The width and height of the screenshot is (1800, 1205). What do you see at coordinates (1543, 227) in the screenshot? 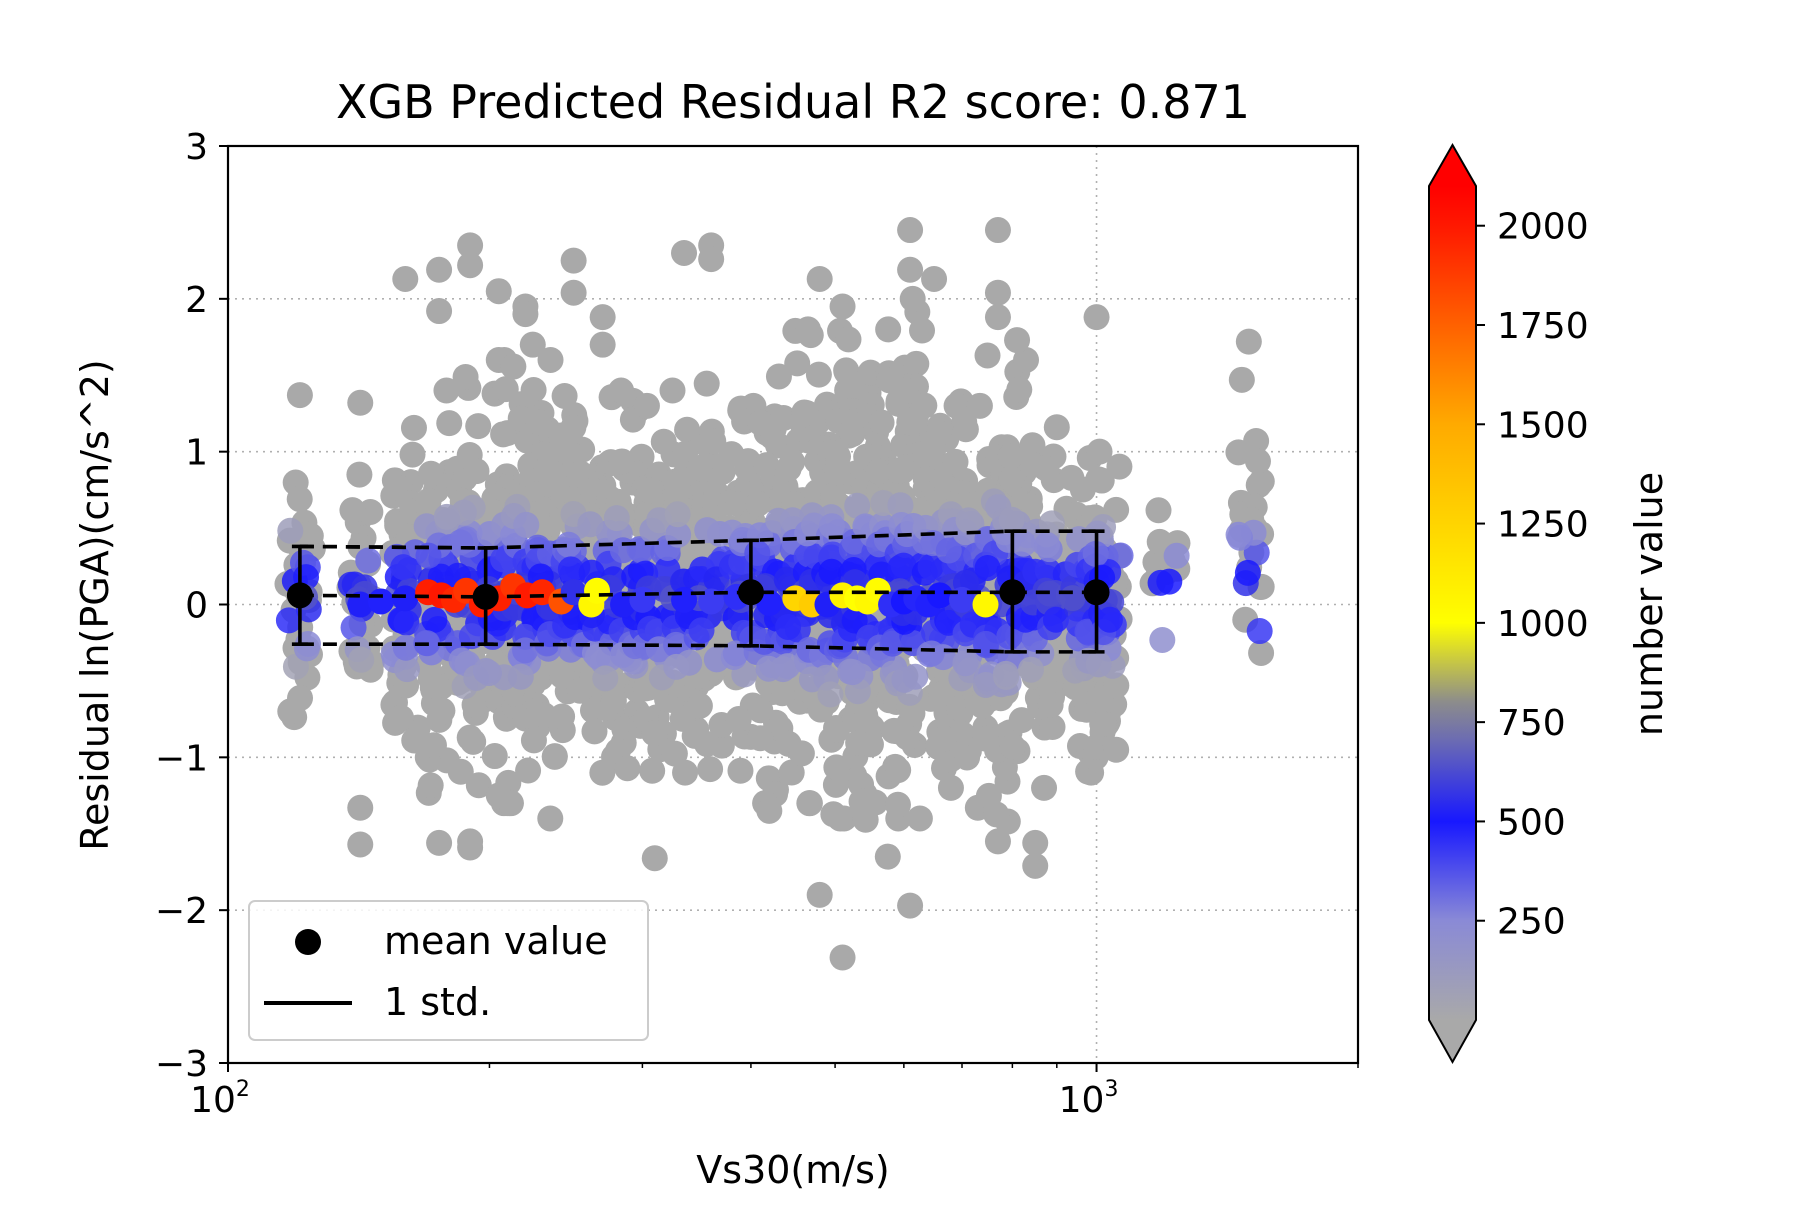
I see `colorbar-tick-label: 2000` at bounding box center [1543, 227].